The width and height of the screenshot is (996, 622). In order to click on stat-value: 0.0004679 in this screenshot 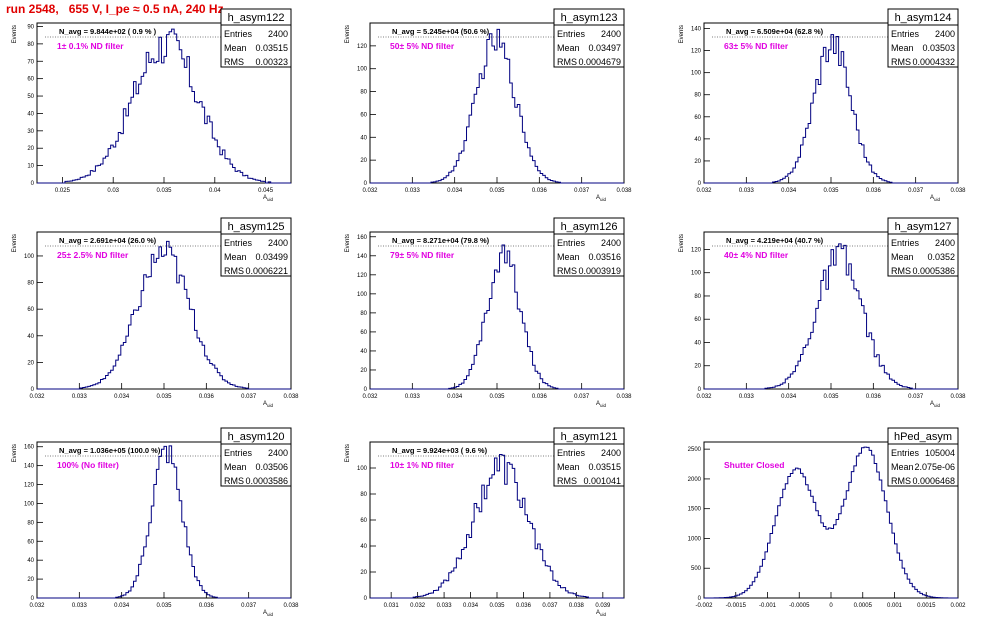, I will do `click(599, 62)`.